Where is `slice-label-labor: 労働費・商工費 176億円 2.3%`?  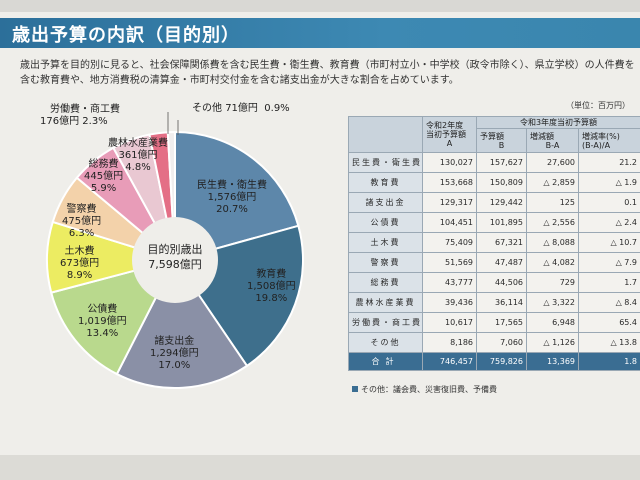
slice-label-labor: 労働費・商工費 176億円 2.3% is located at coordinates (80, 116).